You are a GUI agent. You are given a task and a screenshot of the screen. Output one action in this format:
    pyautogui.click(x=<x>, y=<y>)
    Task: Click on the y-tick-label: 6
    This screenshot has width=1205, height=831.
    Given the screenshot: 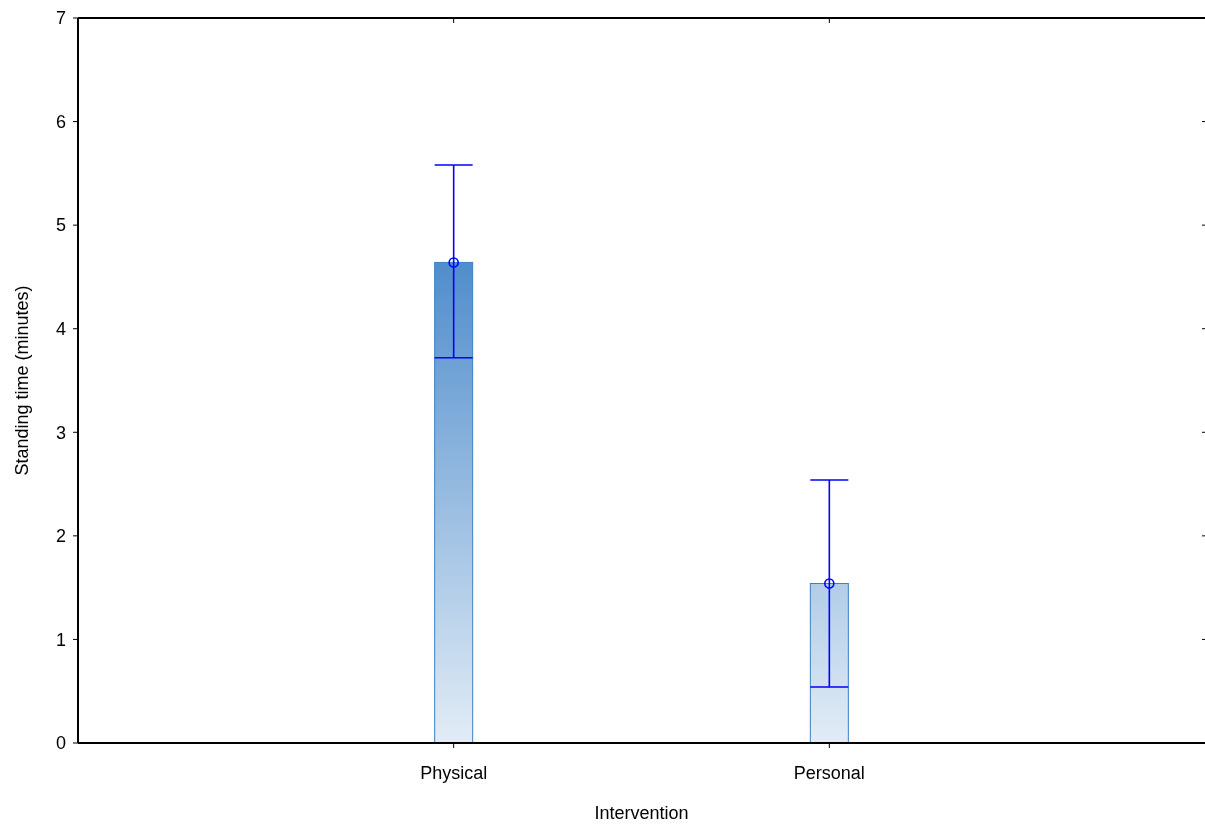 What is the action you would take?
    pyautogui.click(x=60, y=121)
    